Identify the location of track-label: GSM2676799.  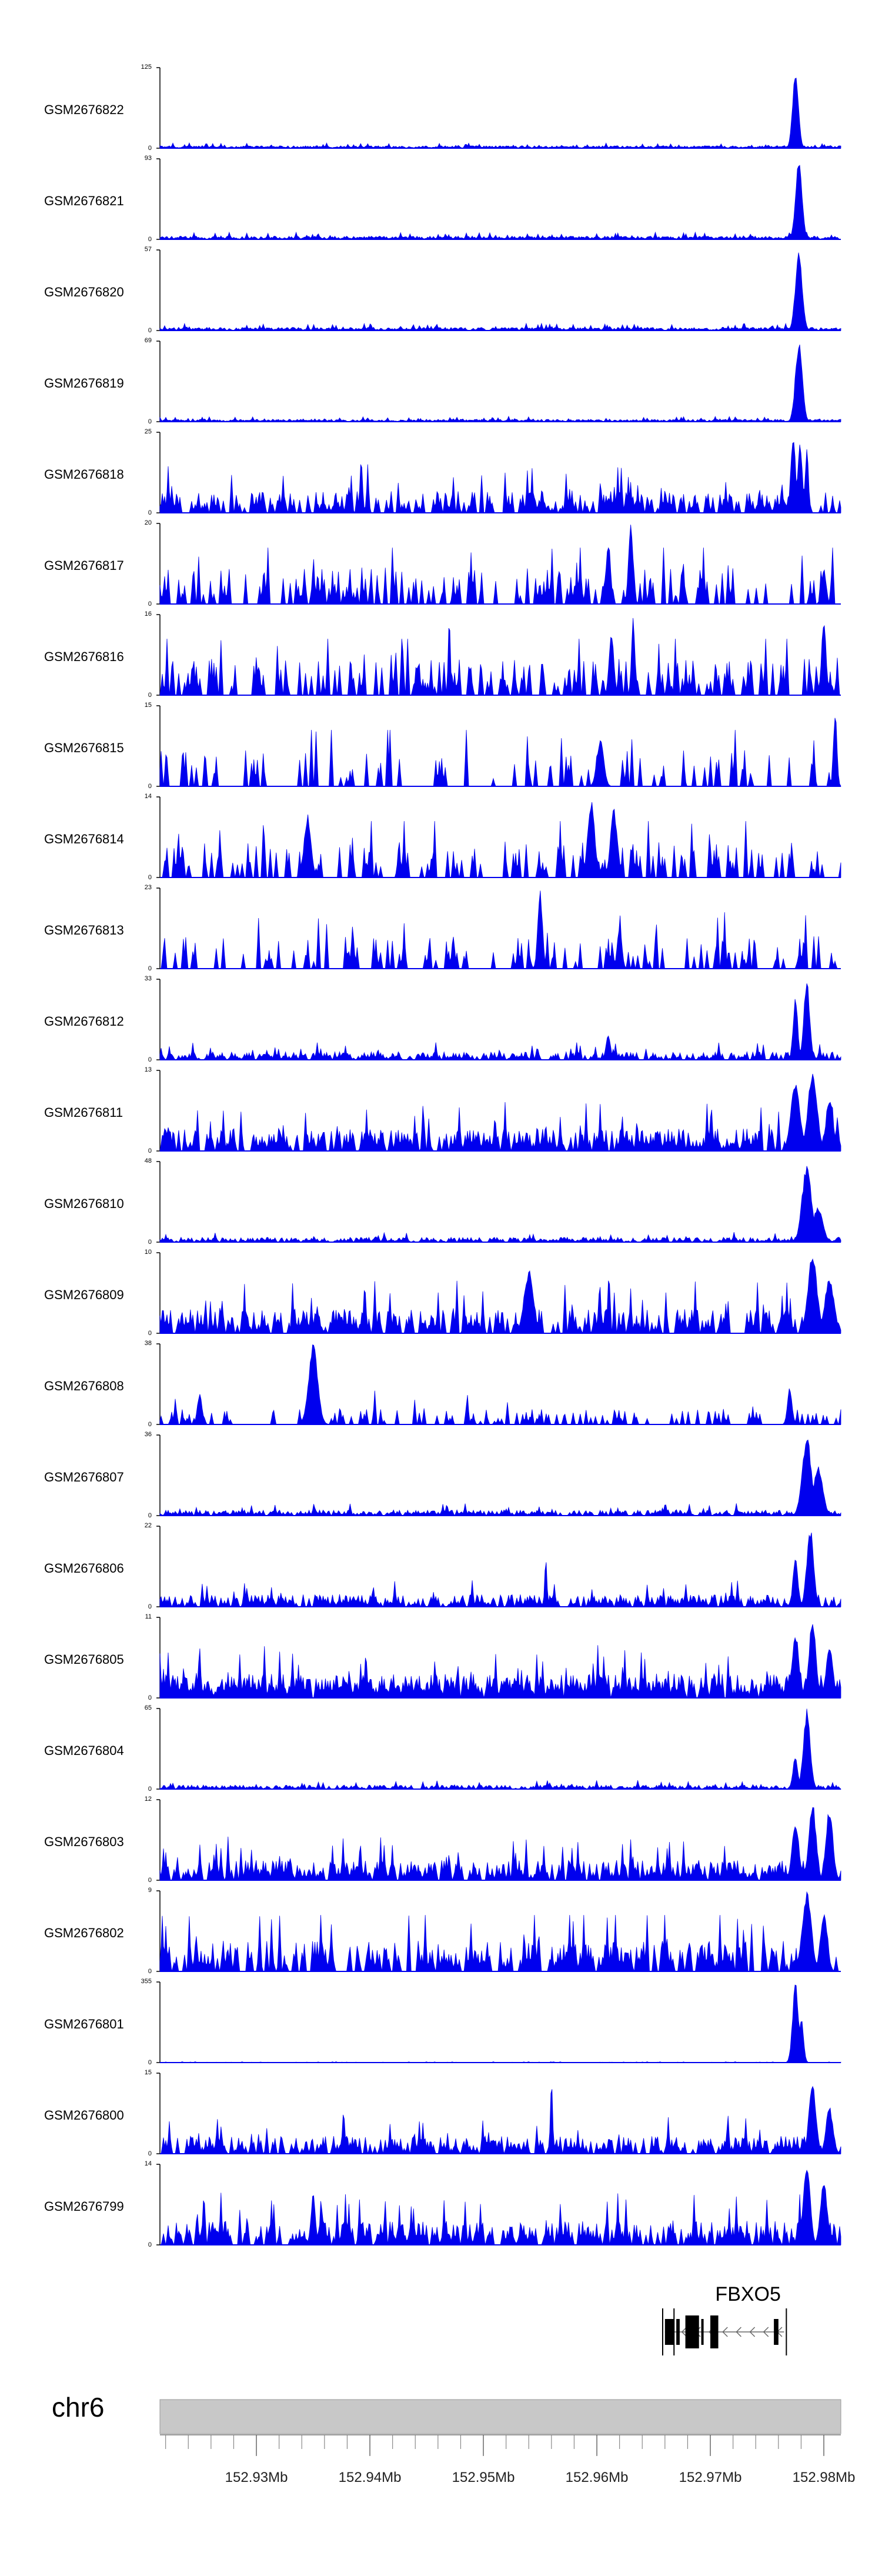
(84, 2206).